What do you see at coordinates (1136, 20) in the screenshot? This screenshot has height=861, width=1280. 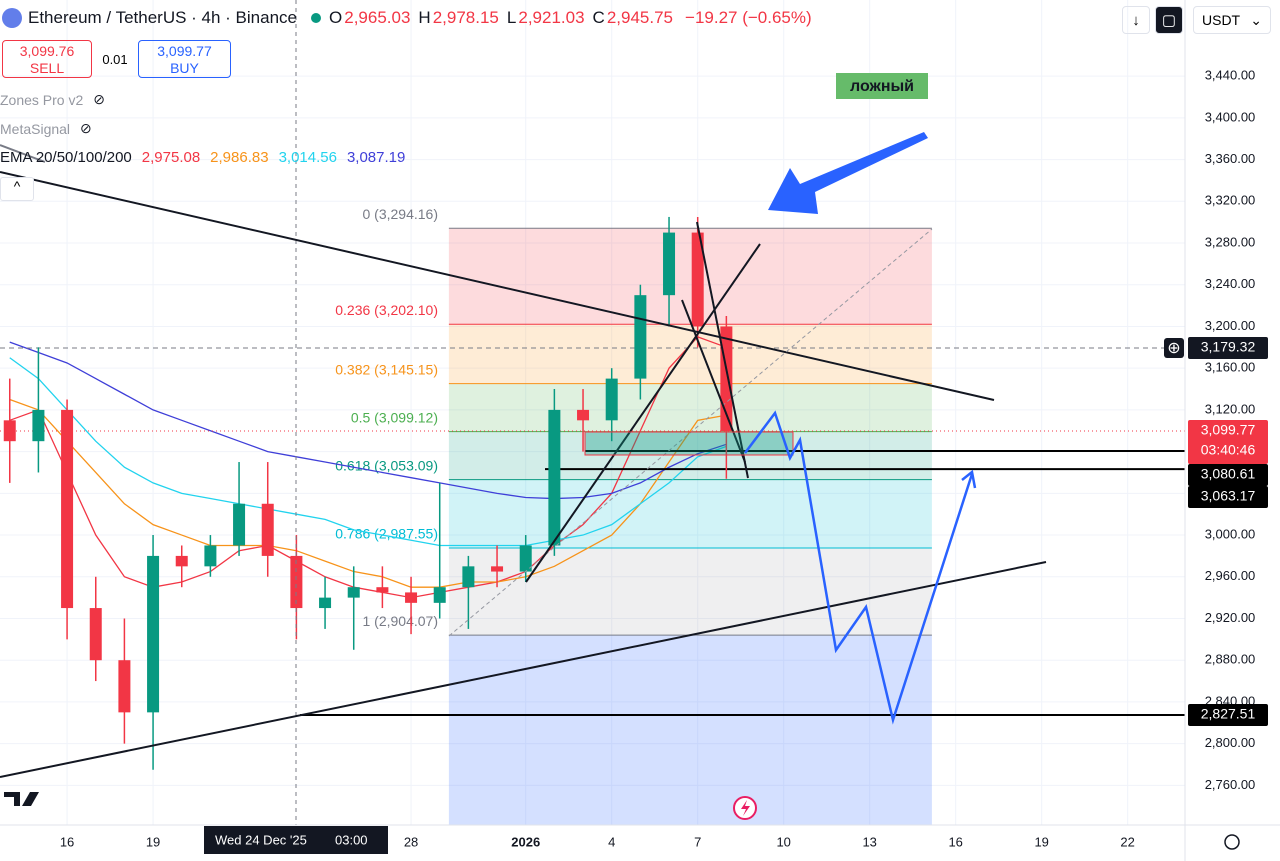 I see `download-button: ↓` at bounding box center [1136, 20].